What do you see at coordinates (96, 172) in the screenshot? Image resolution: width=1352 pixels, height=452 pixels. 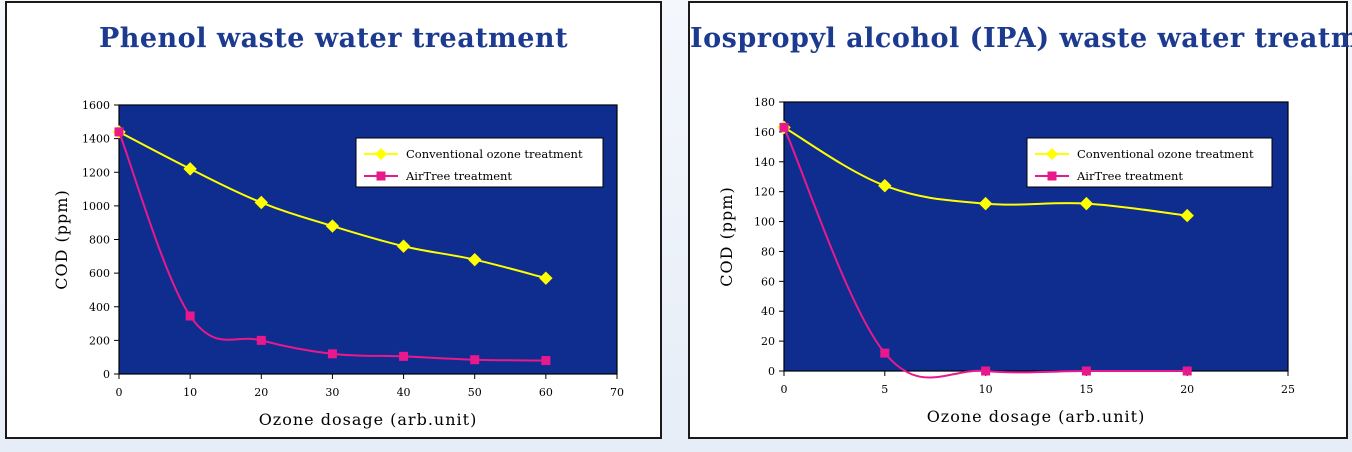 I see `y-tick-label: 1200` at bounding box center [96, 172].